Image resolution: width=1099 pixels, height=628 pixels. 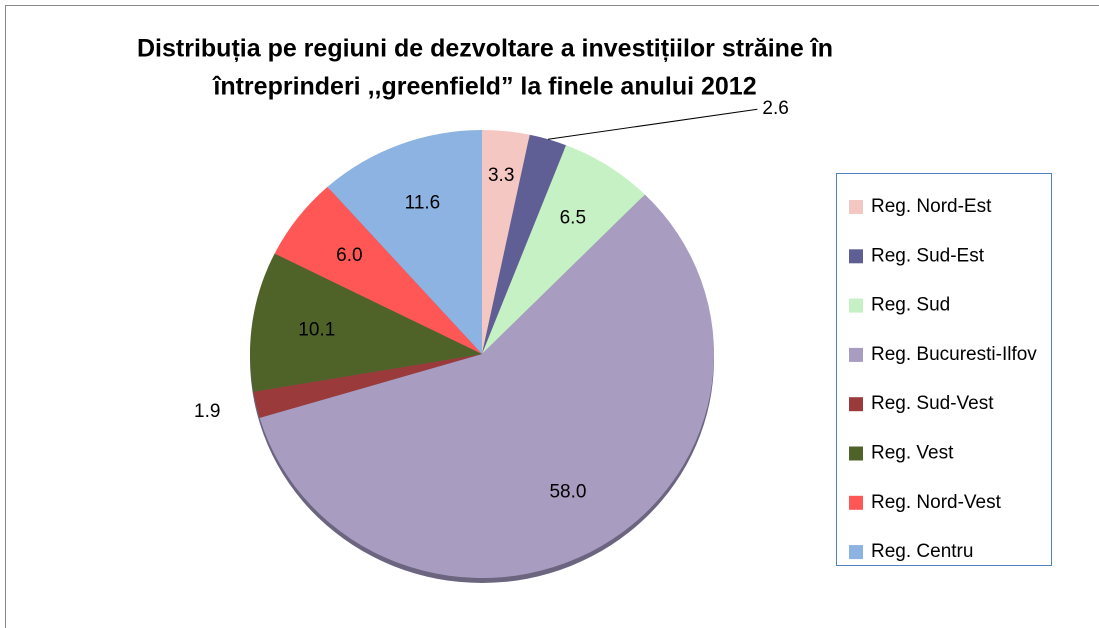 What do you see at coordinates (928, 255) in the screenshot?
I see `legend-label: Reg. Sud-Est` at bounding box center [928, 255].